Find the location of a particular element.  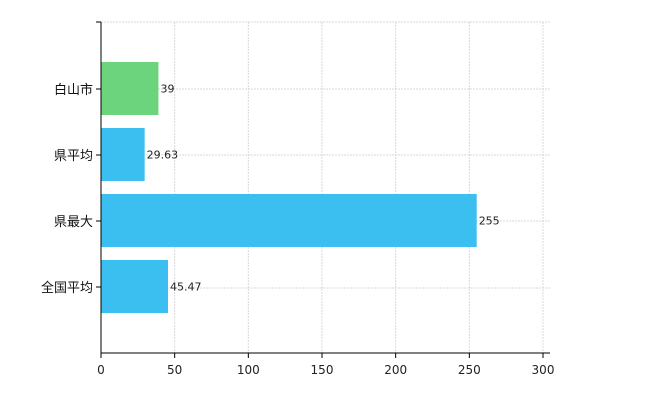

x-tick-label: 300 is located at coordinates (543, 370).